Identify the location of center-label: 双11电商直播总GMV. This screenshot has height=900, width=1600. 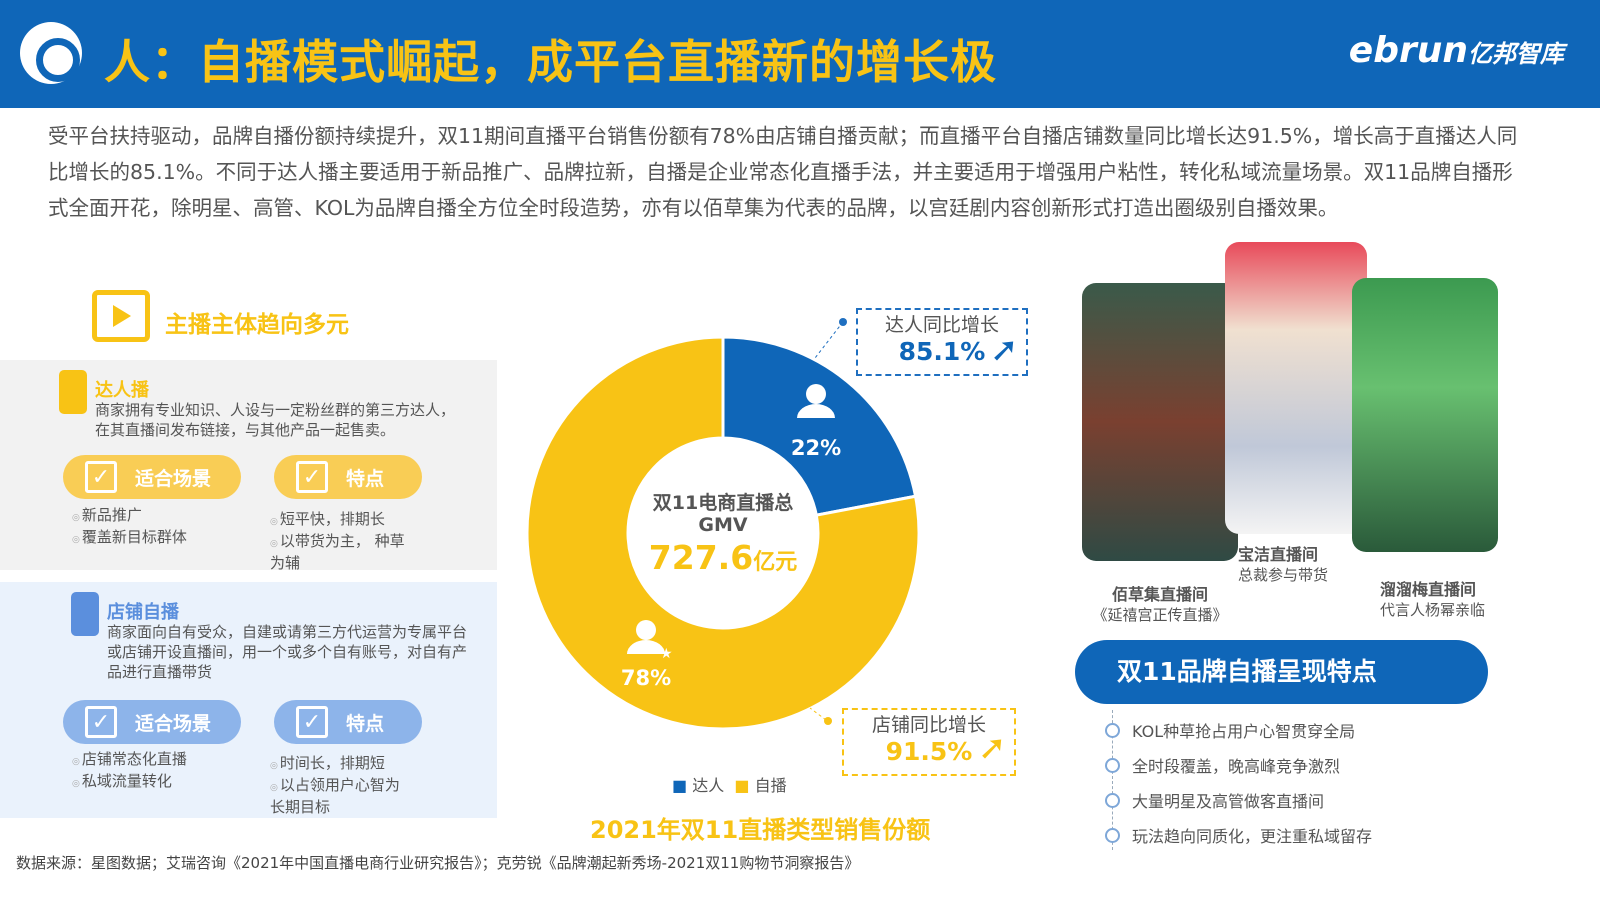
(723, 514).